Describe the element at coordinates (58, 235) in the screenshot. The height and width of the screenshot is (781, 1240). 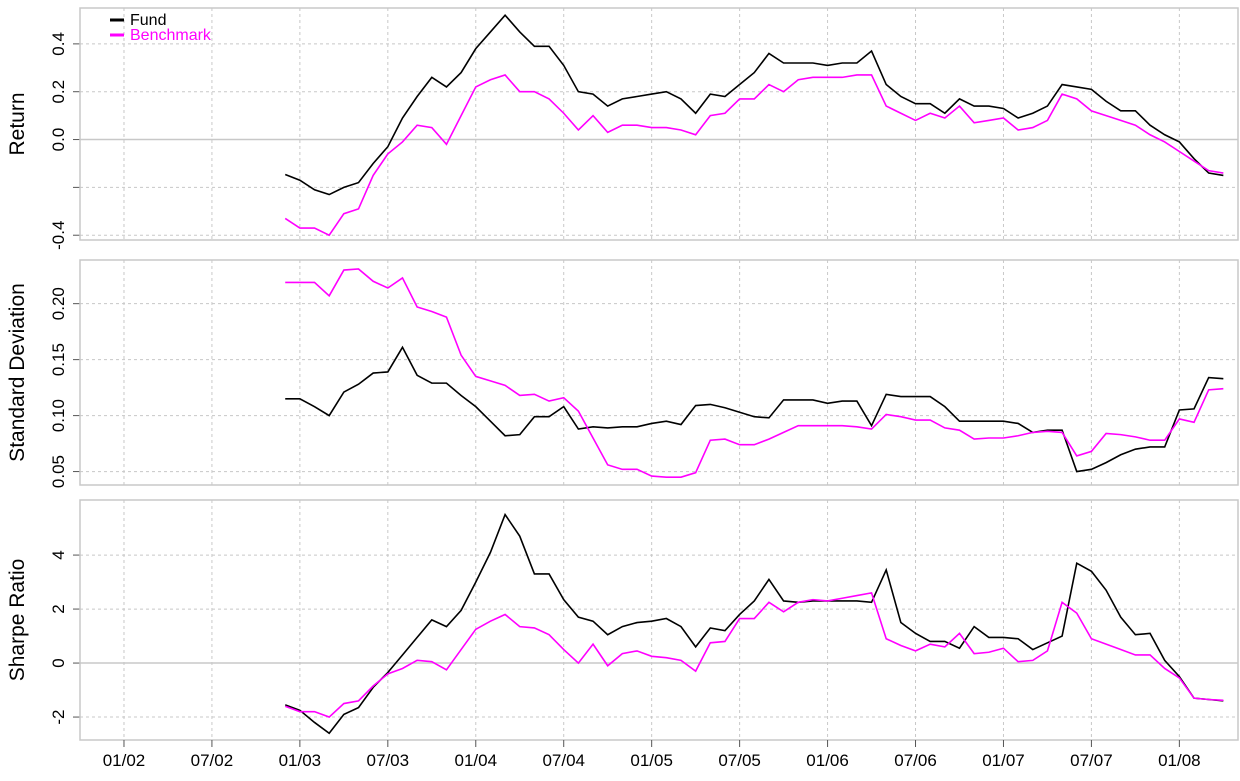
I see `y-tick-label: -0.4` at that location.